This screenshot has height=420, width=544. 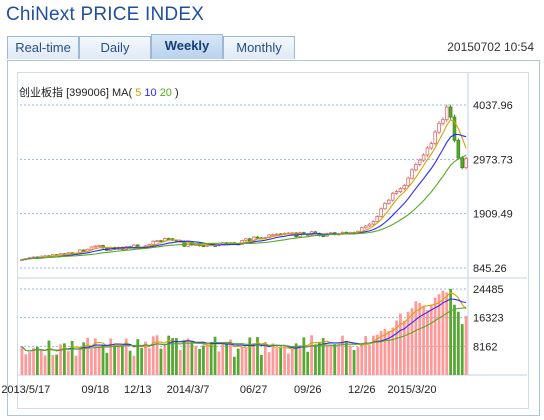 What do you see at coordinates (138, 390) in the screenshot?
I see `x-tick-label: 12/13` at bounding box center [138, 390].